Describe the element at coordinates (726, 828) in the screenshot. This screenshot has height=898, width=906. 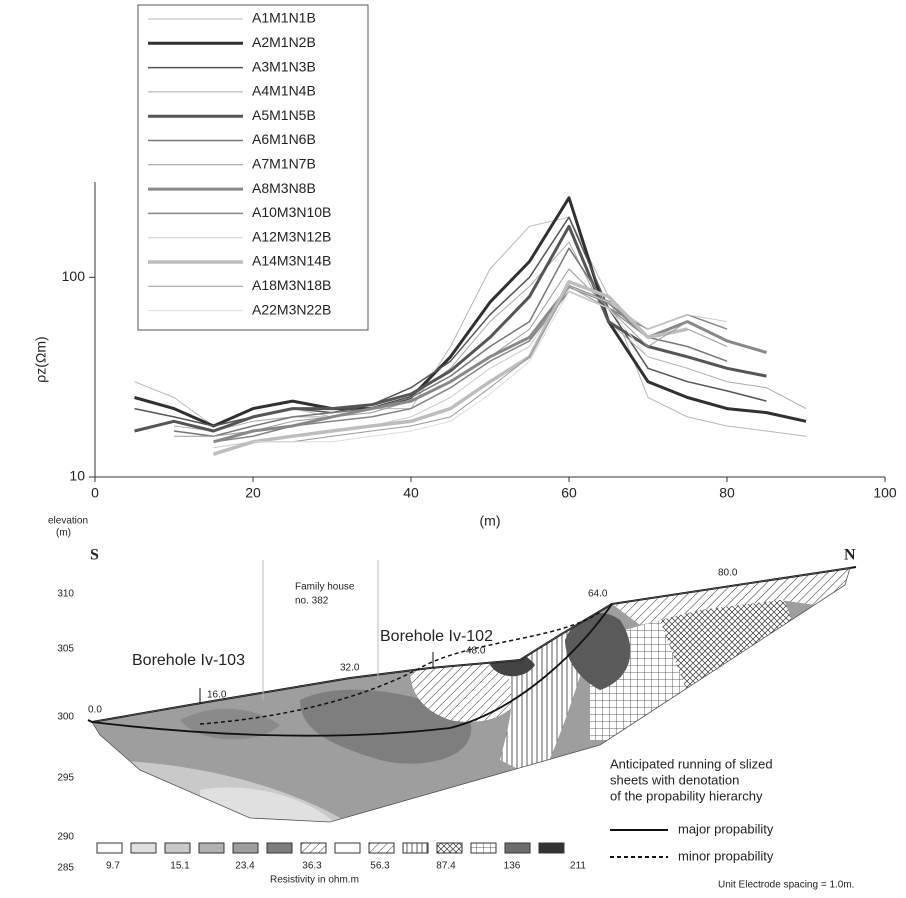
I see `legend-label: major propability` at that location.